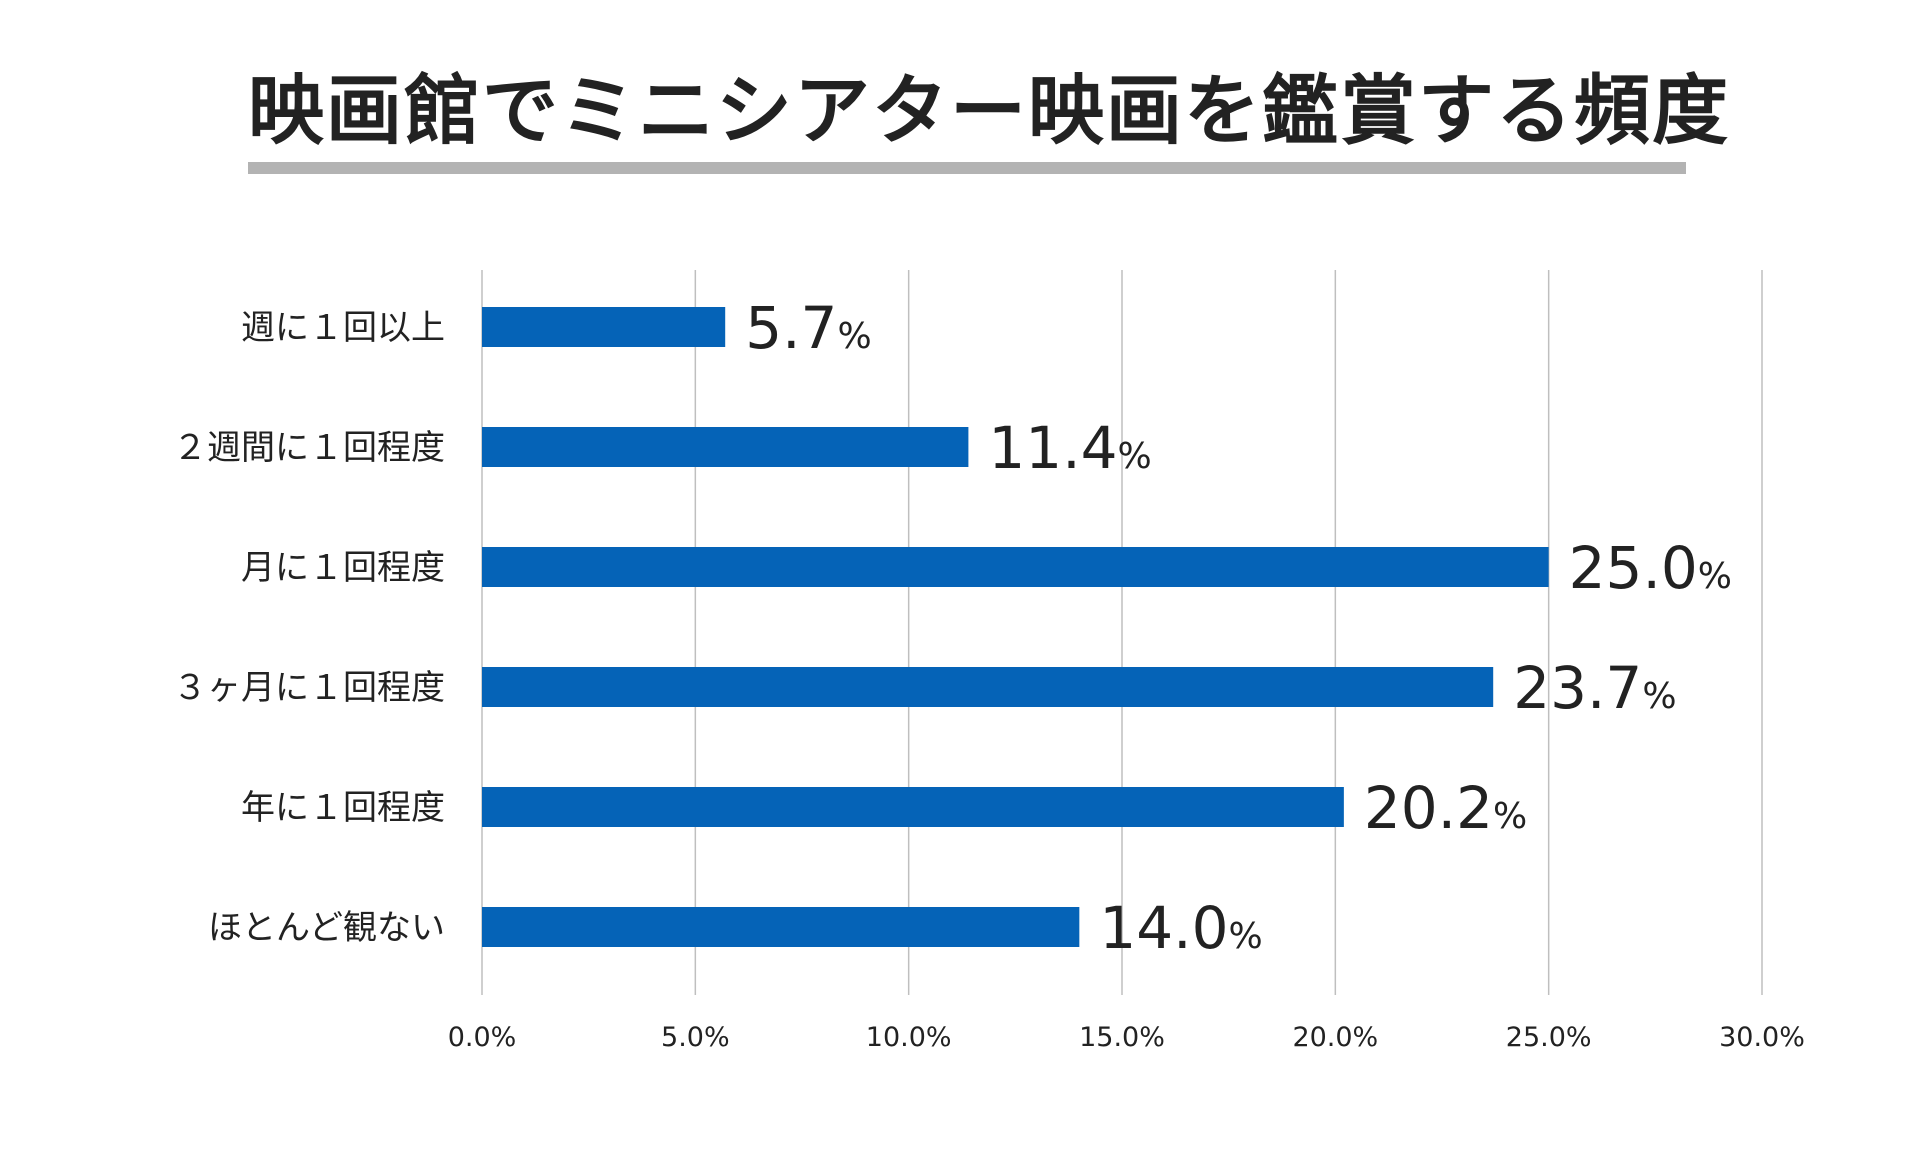 The height and width of the screenshot is (1154, 1920). I want to click on value-label: 20.2%, so click(1445, 808).